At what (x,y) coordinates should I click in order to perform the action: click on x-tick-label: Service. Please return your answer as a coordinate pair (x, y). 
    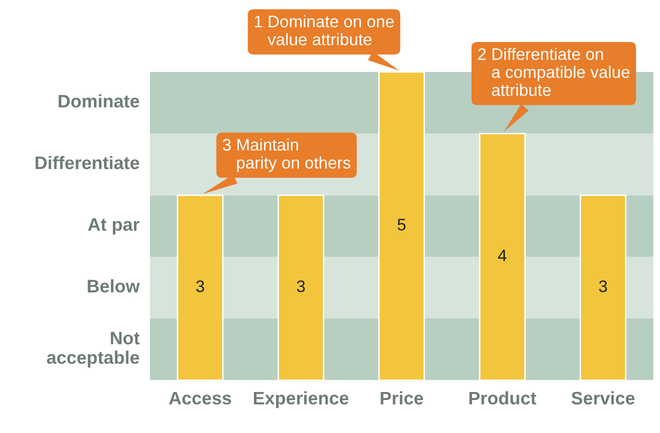
    Looking at the image, I should click on (603, 398).